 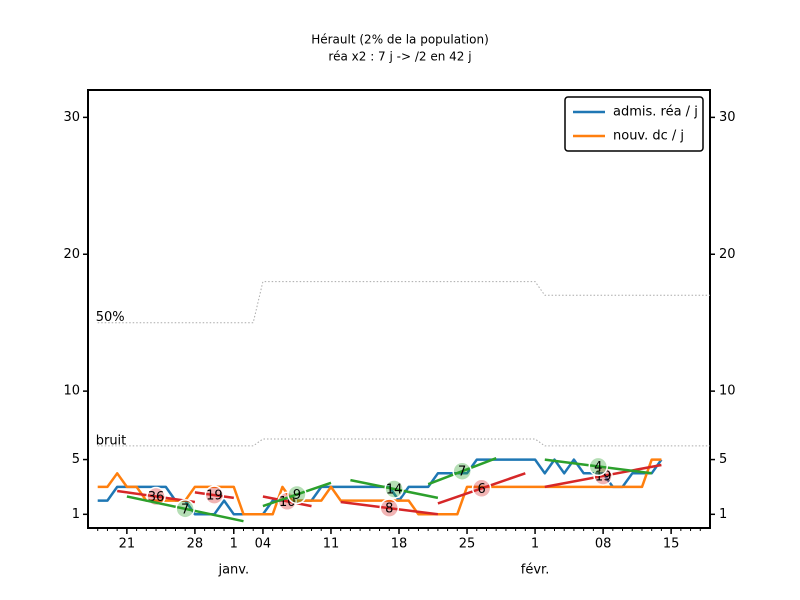 I want to click on month-label: janv., so click(x=233, y=570).